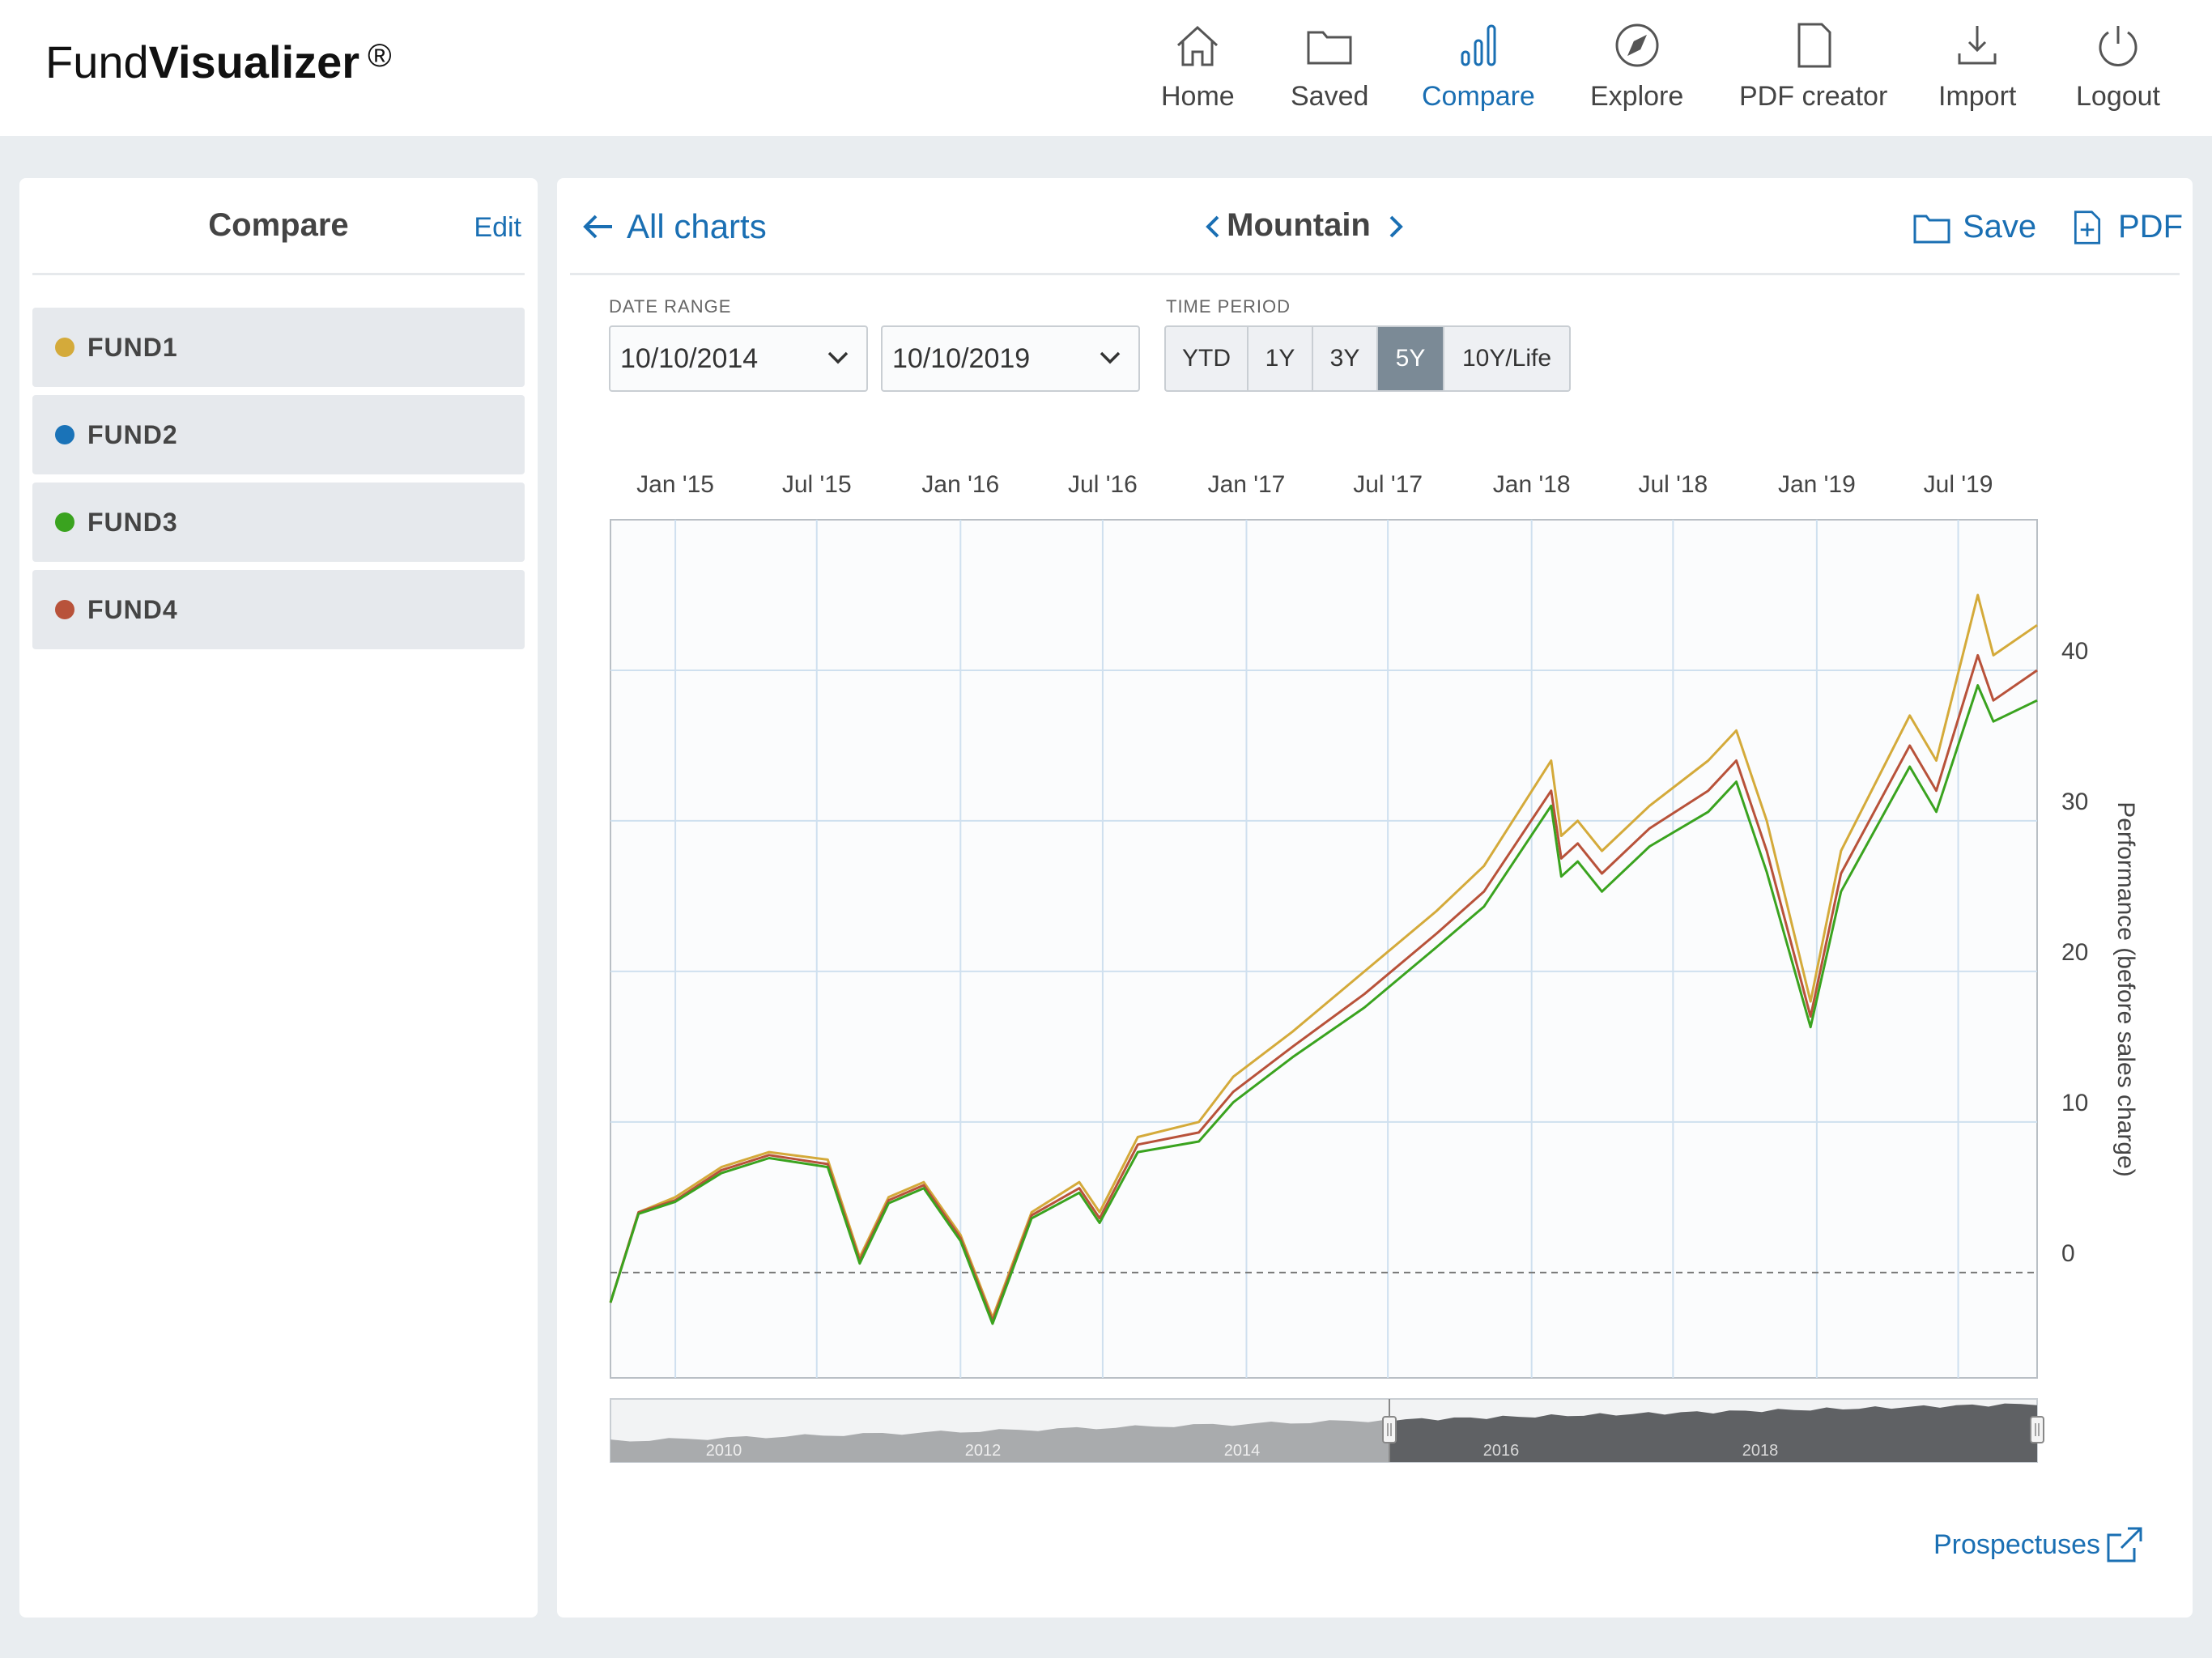  I want to click on chart-type-title: Mountain, so click(1299, 225).